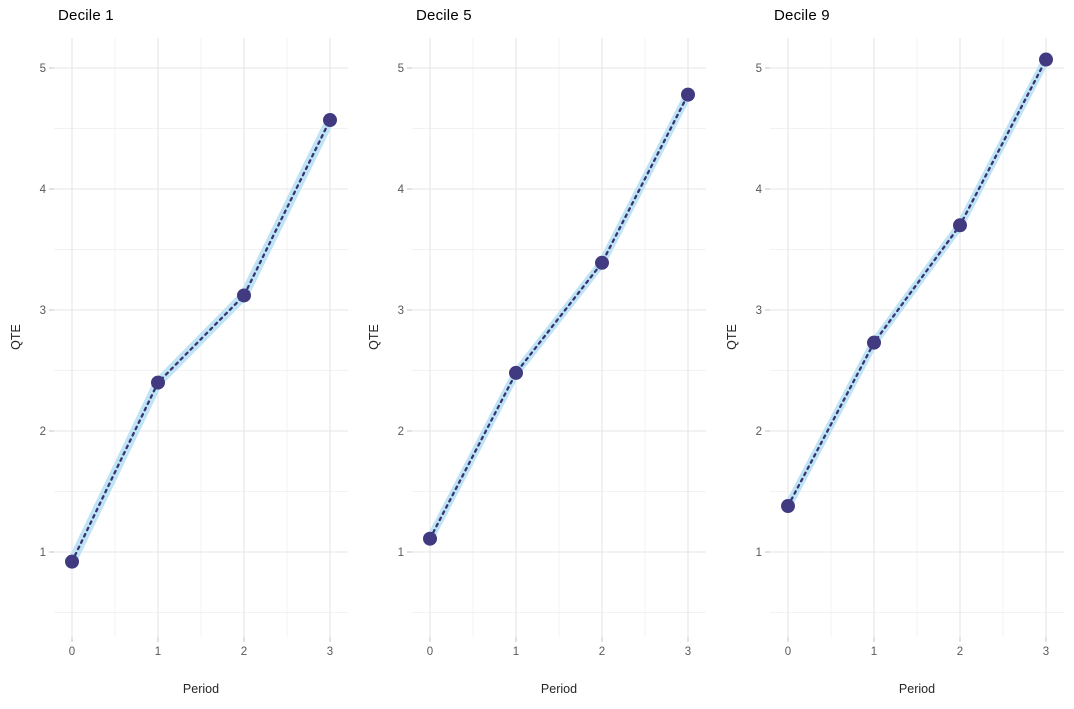 The height and width of the screenshot is (709, 1074). I want to click on panel-title: Decile 1, so click(86, 15).